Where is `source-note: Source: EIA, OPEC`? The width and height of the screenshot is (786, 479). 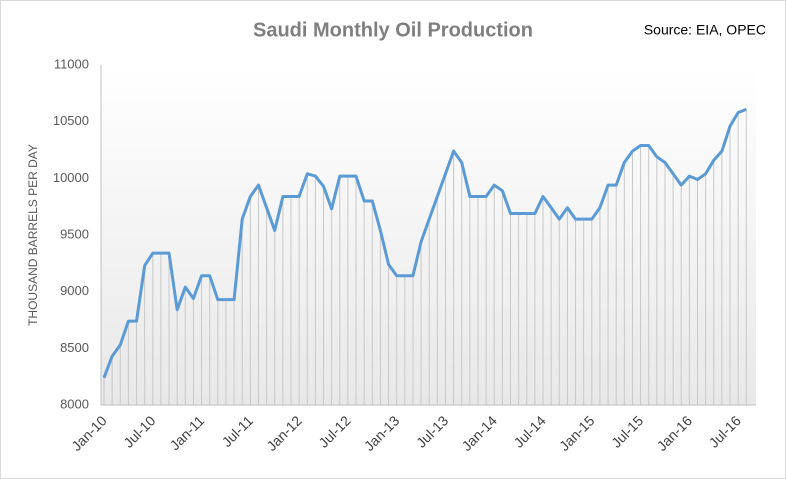 source-note: Source: EIA, OPEC is located at coordinates (705, 30).